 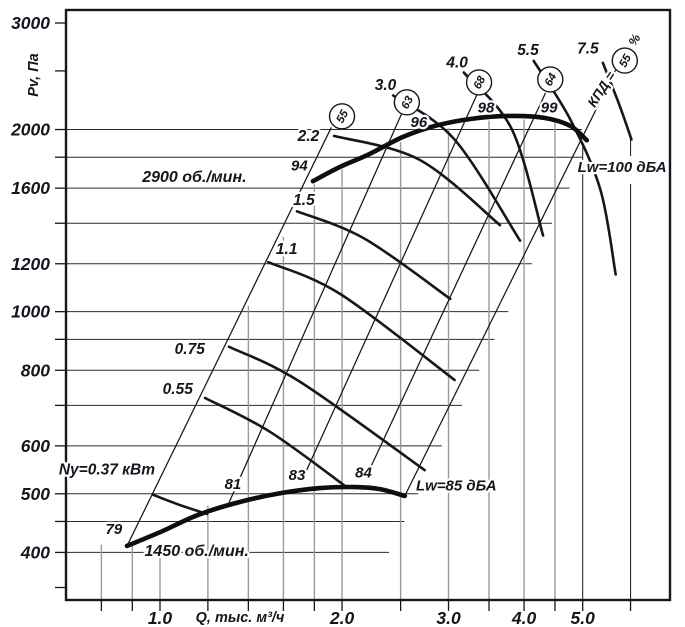 What do you see at coordinates (107, 470) in the screenshot?
I see `power-label-0.37: Ny=0.37 кВт` at bounding box center [107, 470].